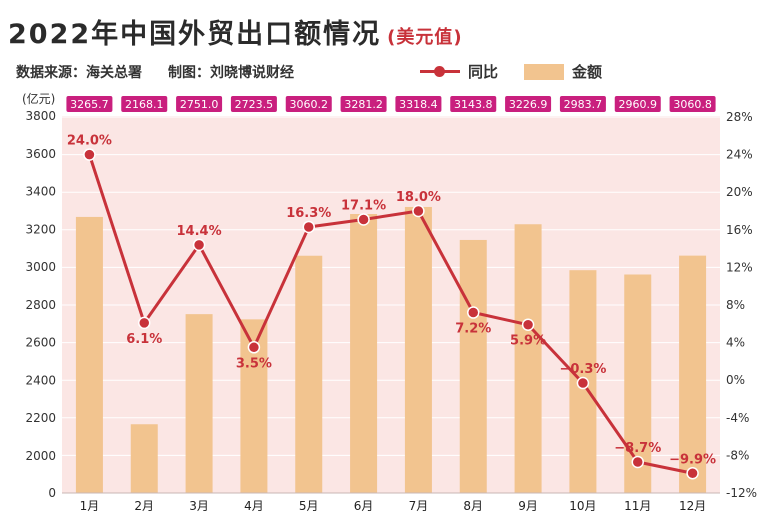 This screenshot has width=775, height=529. Describe the element at coordinates (254, 363) in the screenshot. I see `yoy-label: 3.5%` at that location.